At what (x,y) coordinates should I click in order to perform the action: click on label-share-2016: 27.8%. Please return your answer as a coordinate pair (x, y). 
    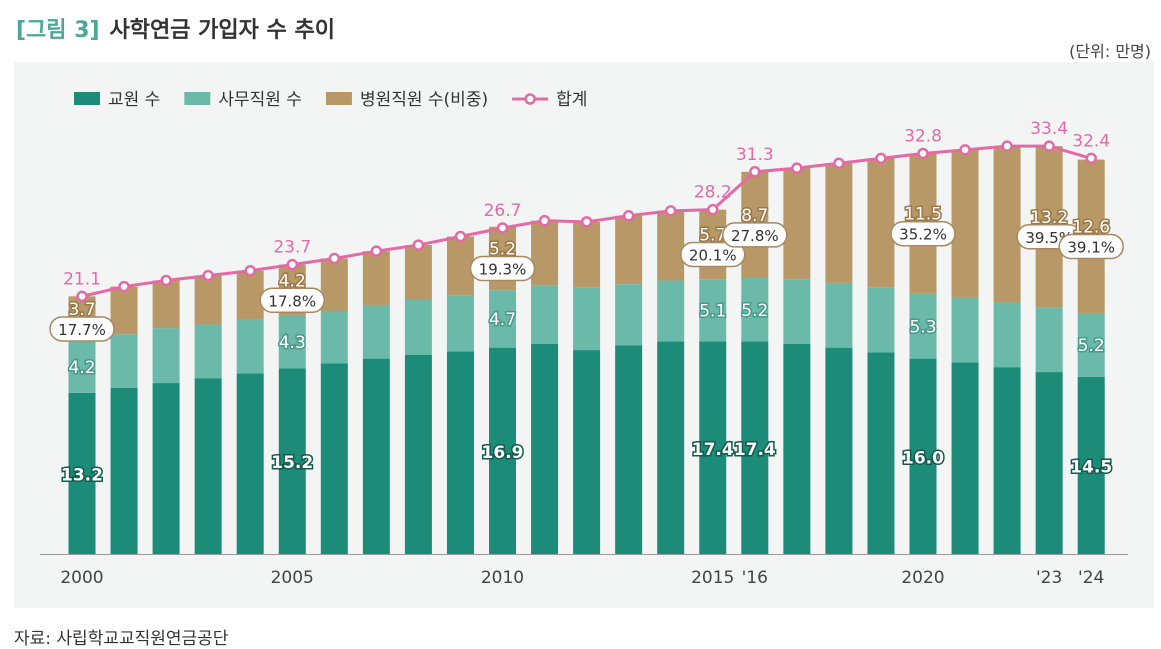
    Looking at the image, I should click on (755, 236).